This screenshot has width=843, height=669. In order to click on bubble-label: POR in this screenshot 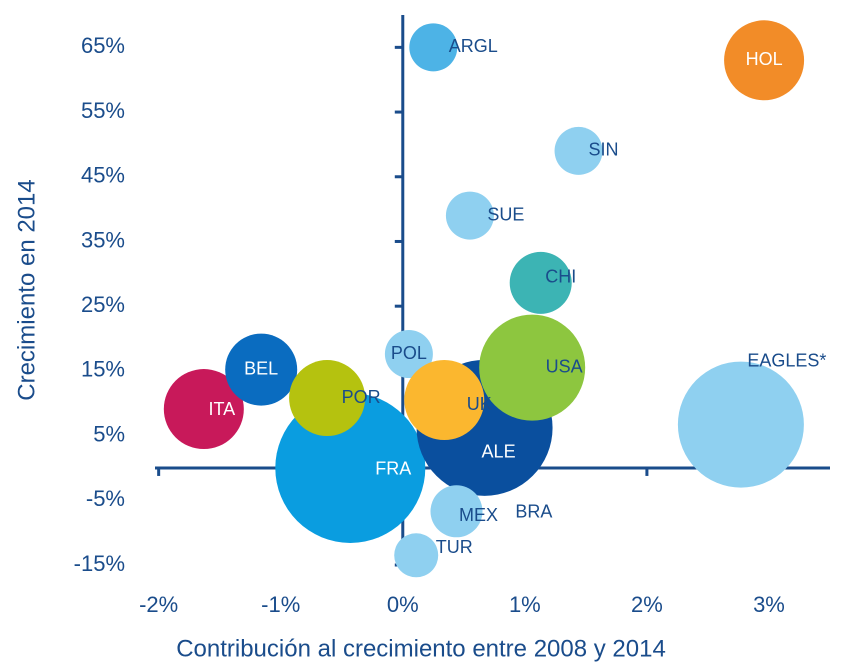, I will do `click(361, 397)`.